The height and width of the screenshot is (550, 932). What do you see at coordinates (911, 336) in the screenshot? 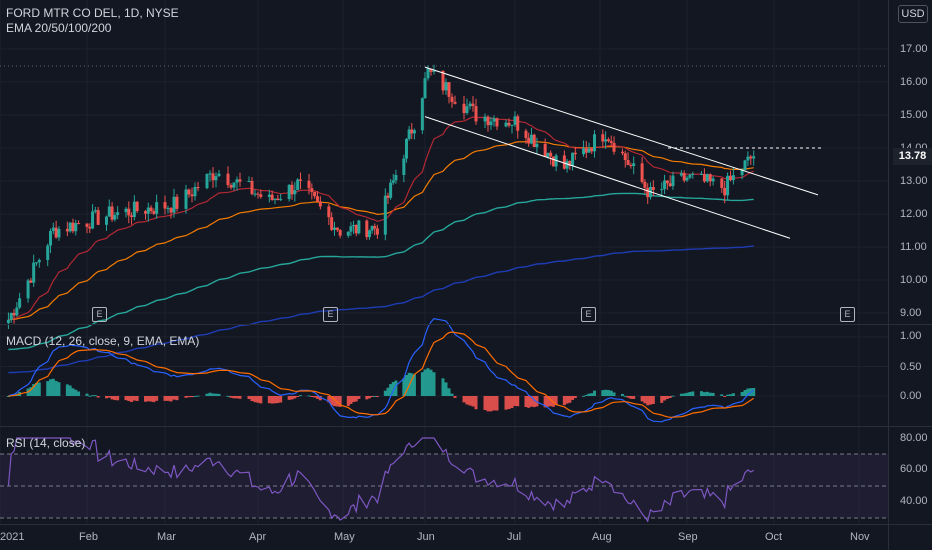
I see `macd-label-1: 1.00` at bounding box center [911, 336].